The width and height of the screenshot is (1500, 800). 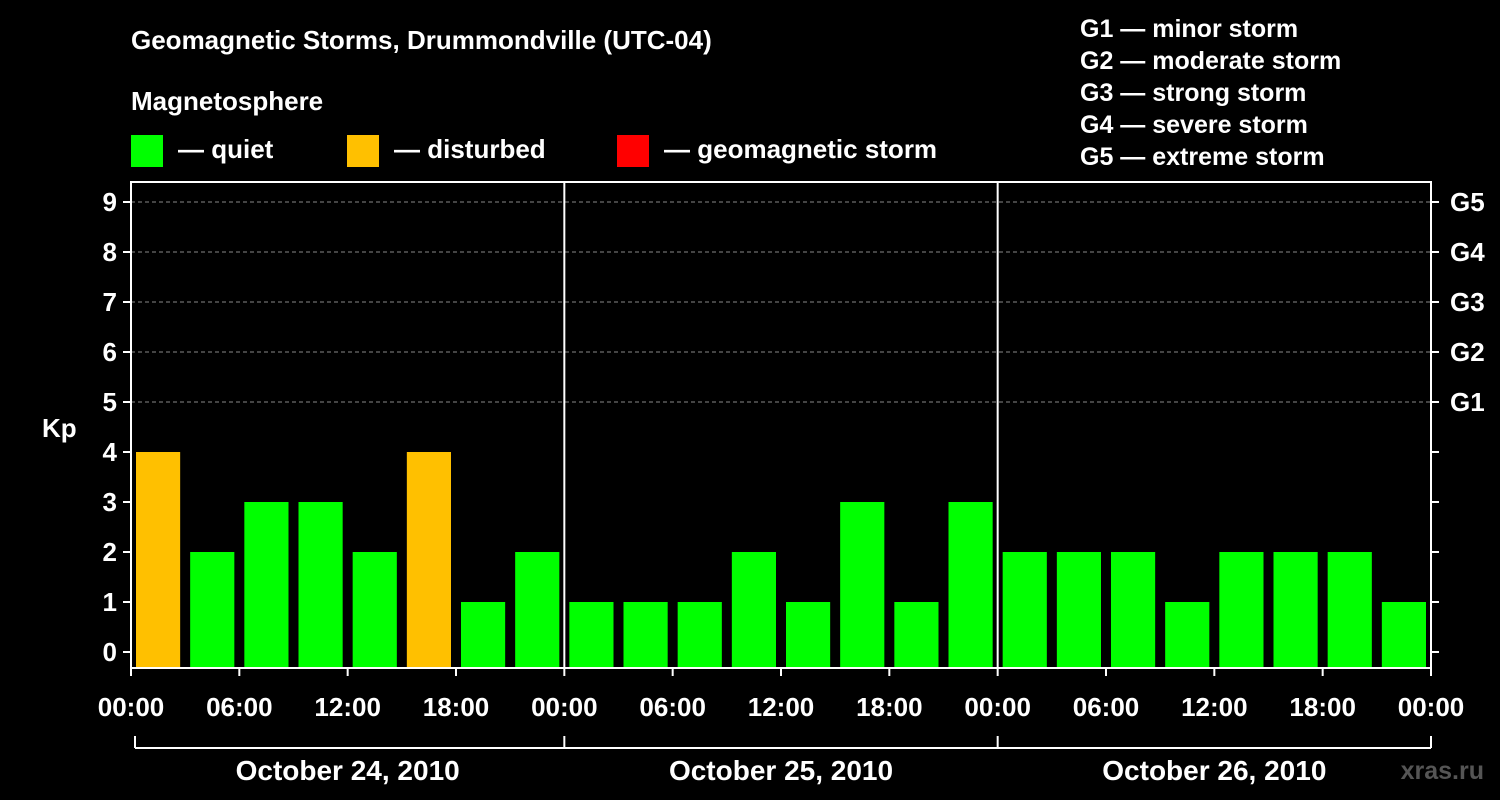 What do you see at coordinates (110, 652) in the screenshot?
I see `y-tick-label: 0` at bounding box center [110, 652].